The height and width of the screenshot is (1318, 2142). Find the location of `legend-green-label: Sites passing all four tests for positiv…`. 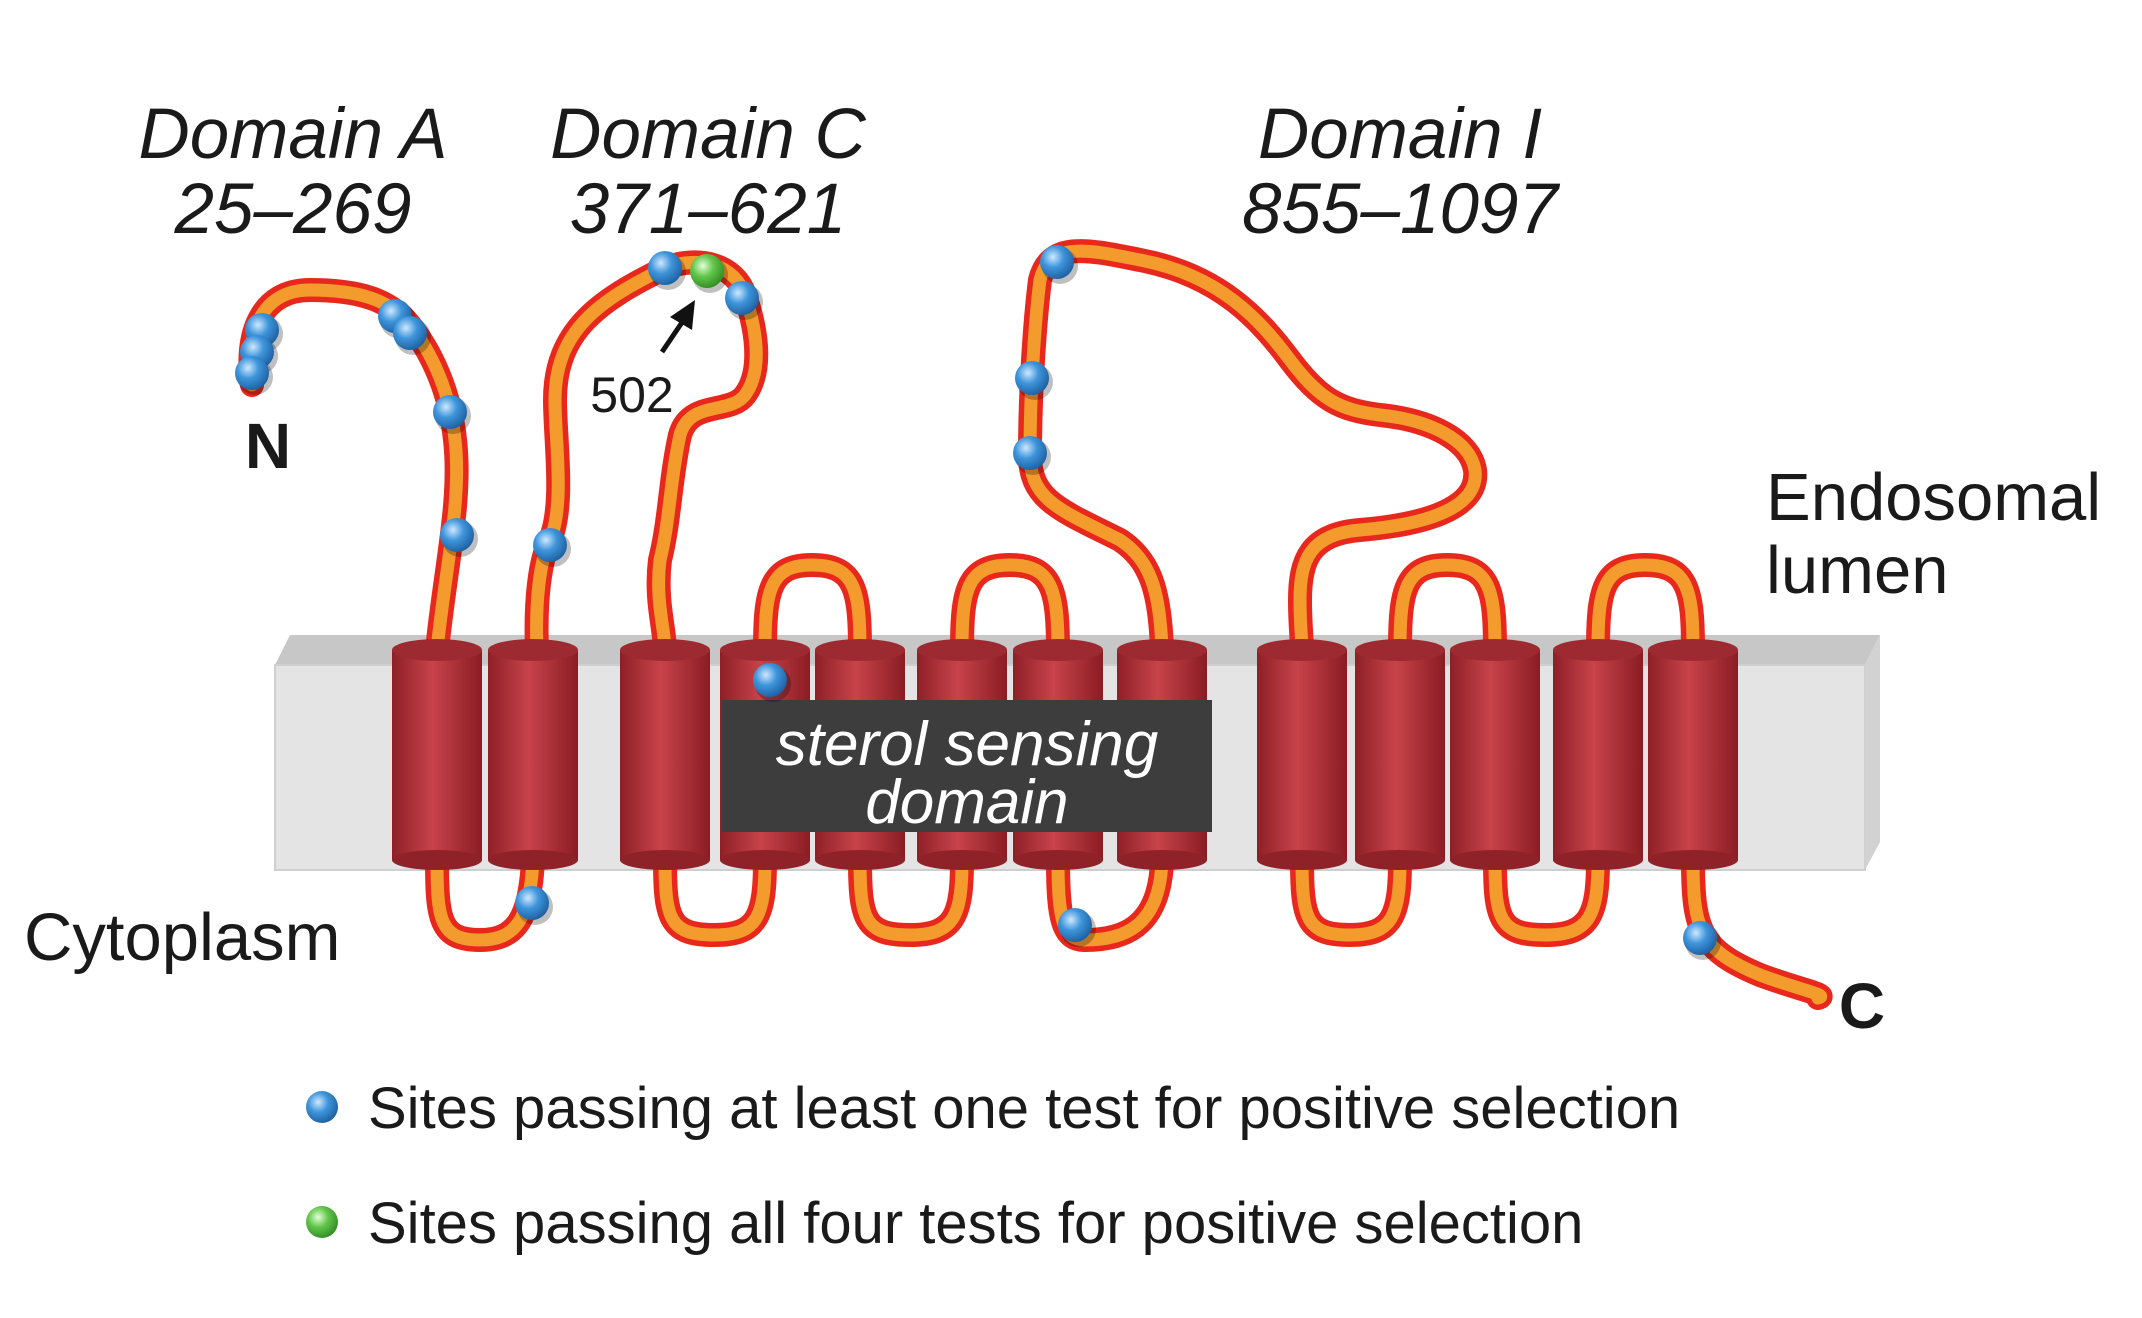

legend-green-label: Sites passing all four tests for positiv… is located at coordinates (975, 1223).